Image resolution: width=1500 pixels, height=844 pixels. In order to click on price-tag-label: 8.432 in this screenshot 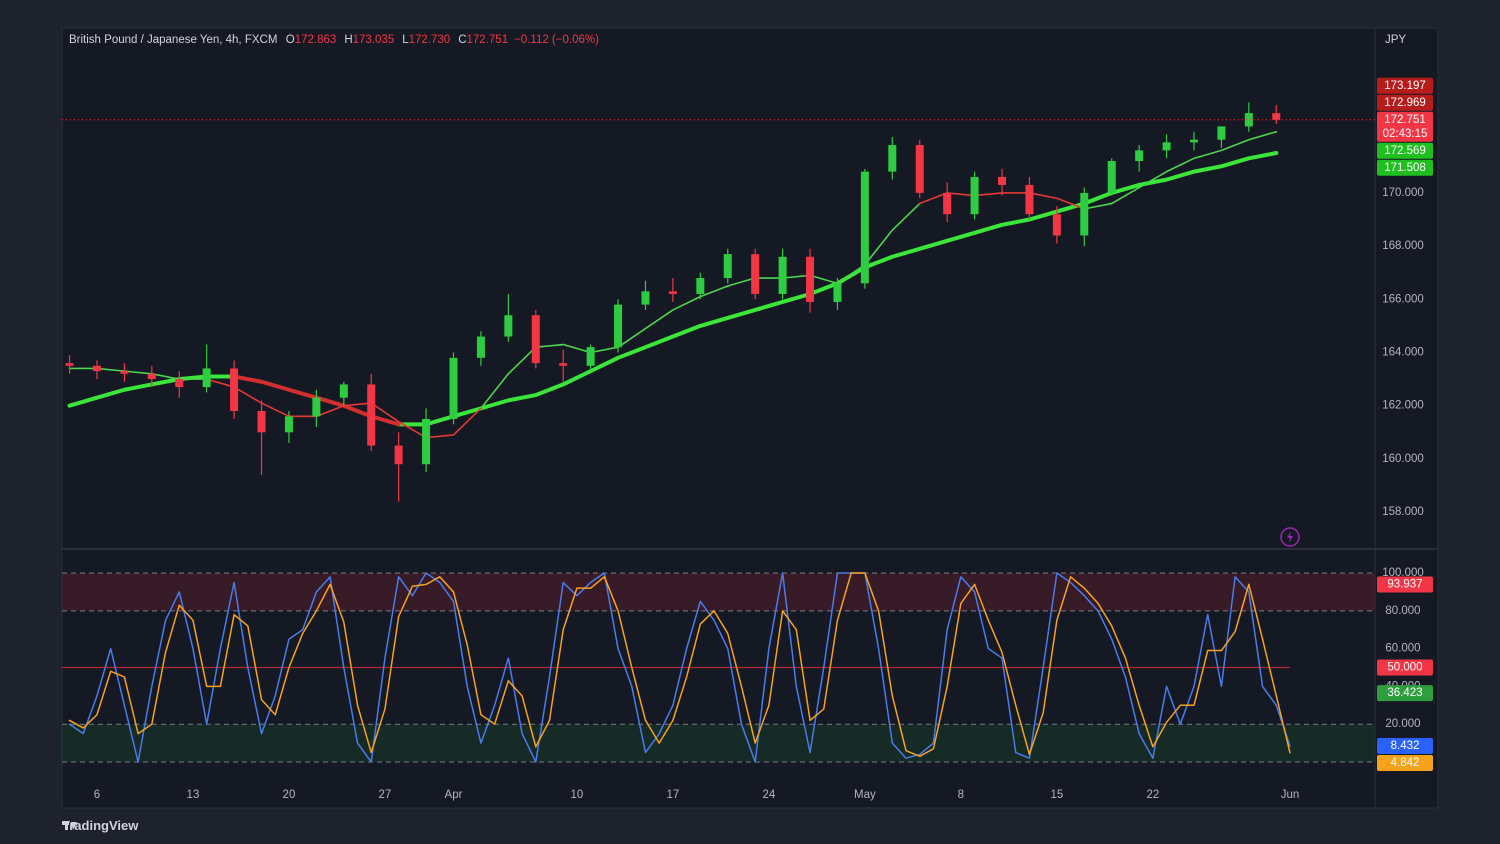, I will do `click(1405, 746)`.